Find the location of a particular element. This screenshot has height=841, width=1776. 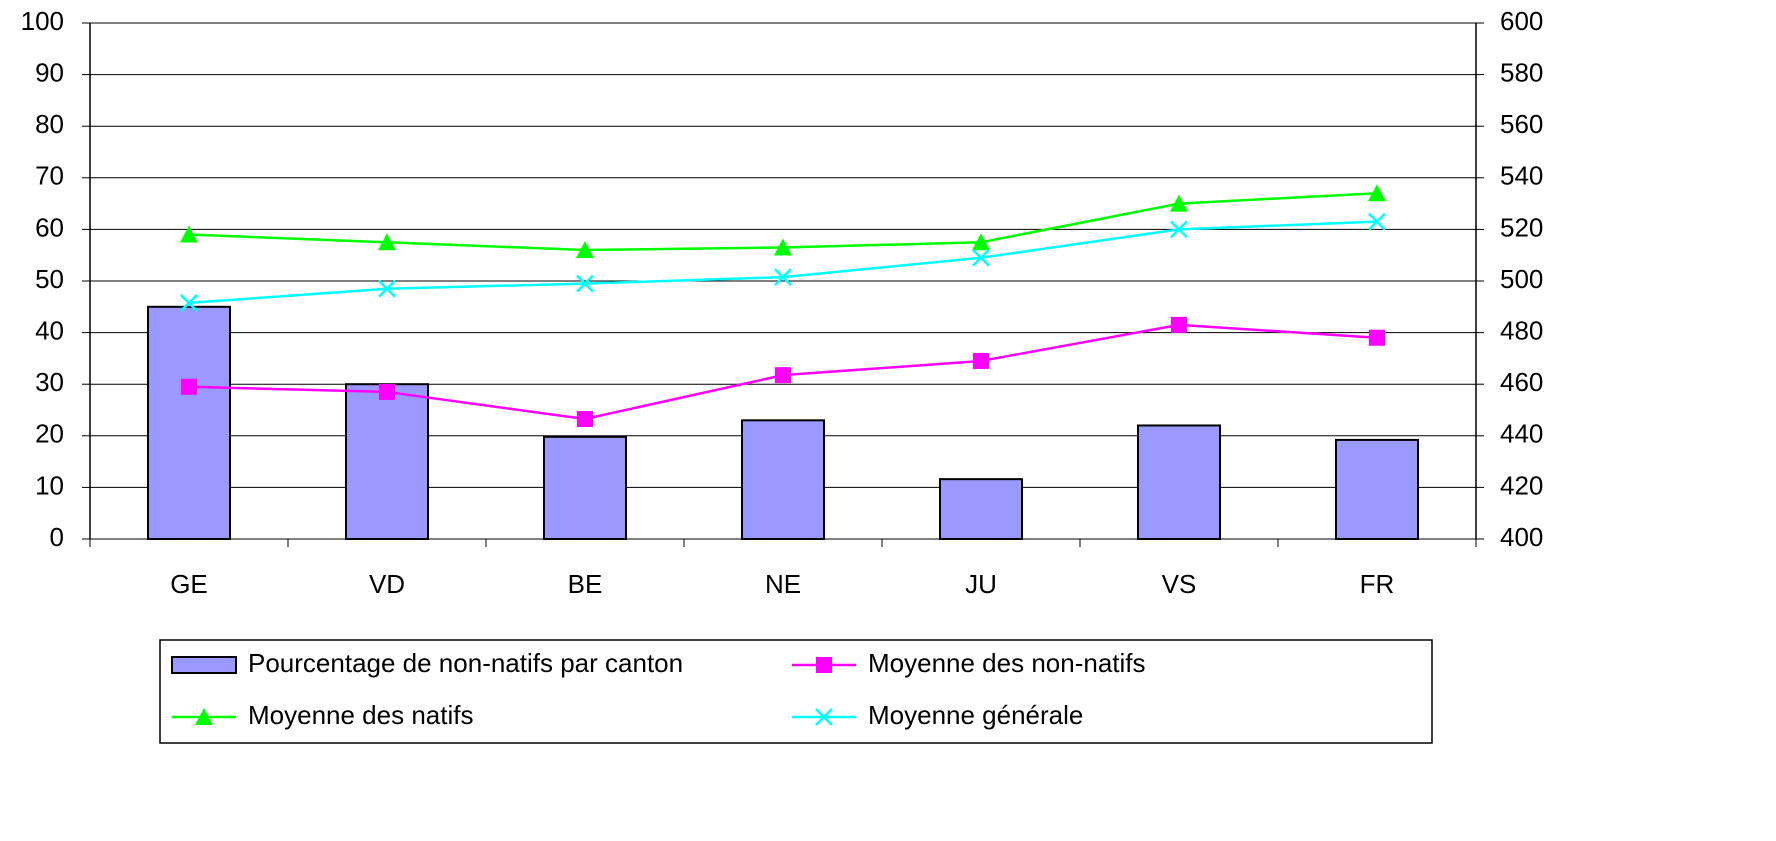

legend-item: Pourcentage de non-natifs par canton is located at coordinates (427, 663).